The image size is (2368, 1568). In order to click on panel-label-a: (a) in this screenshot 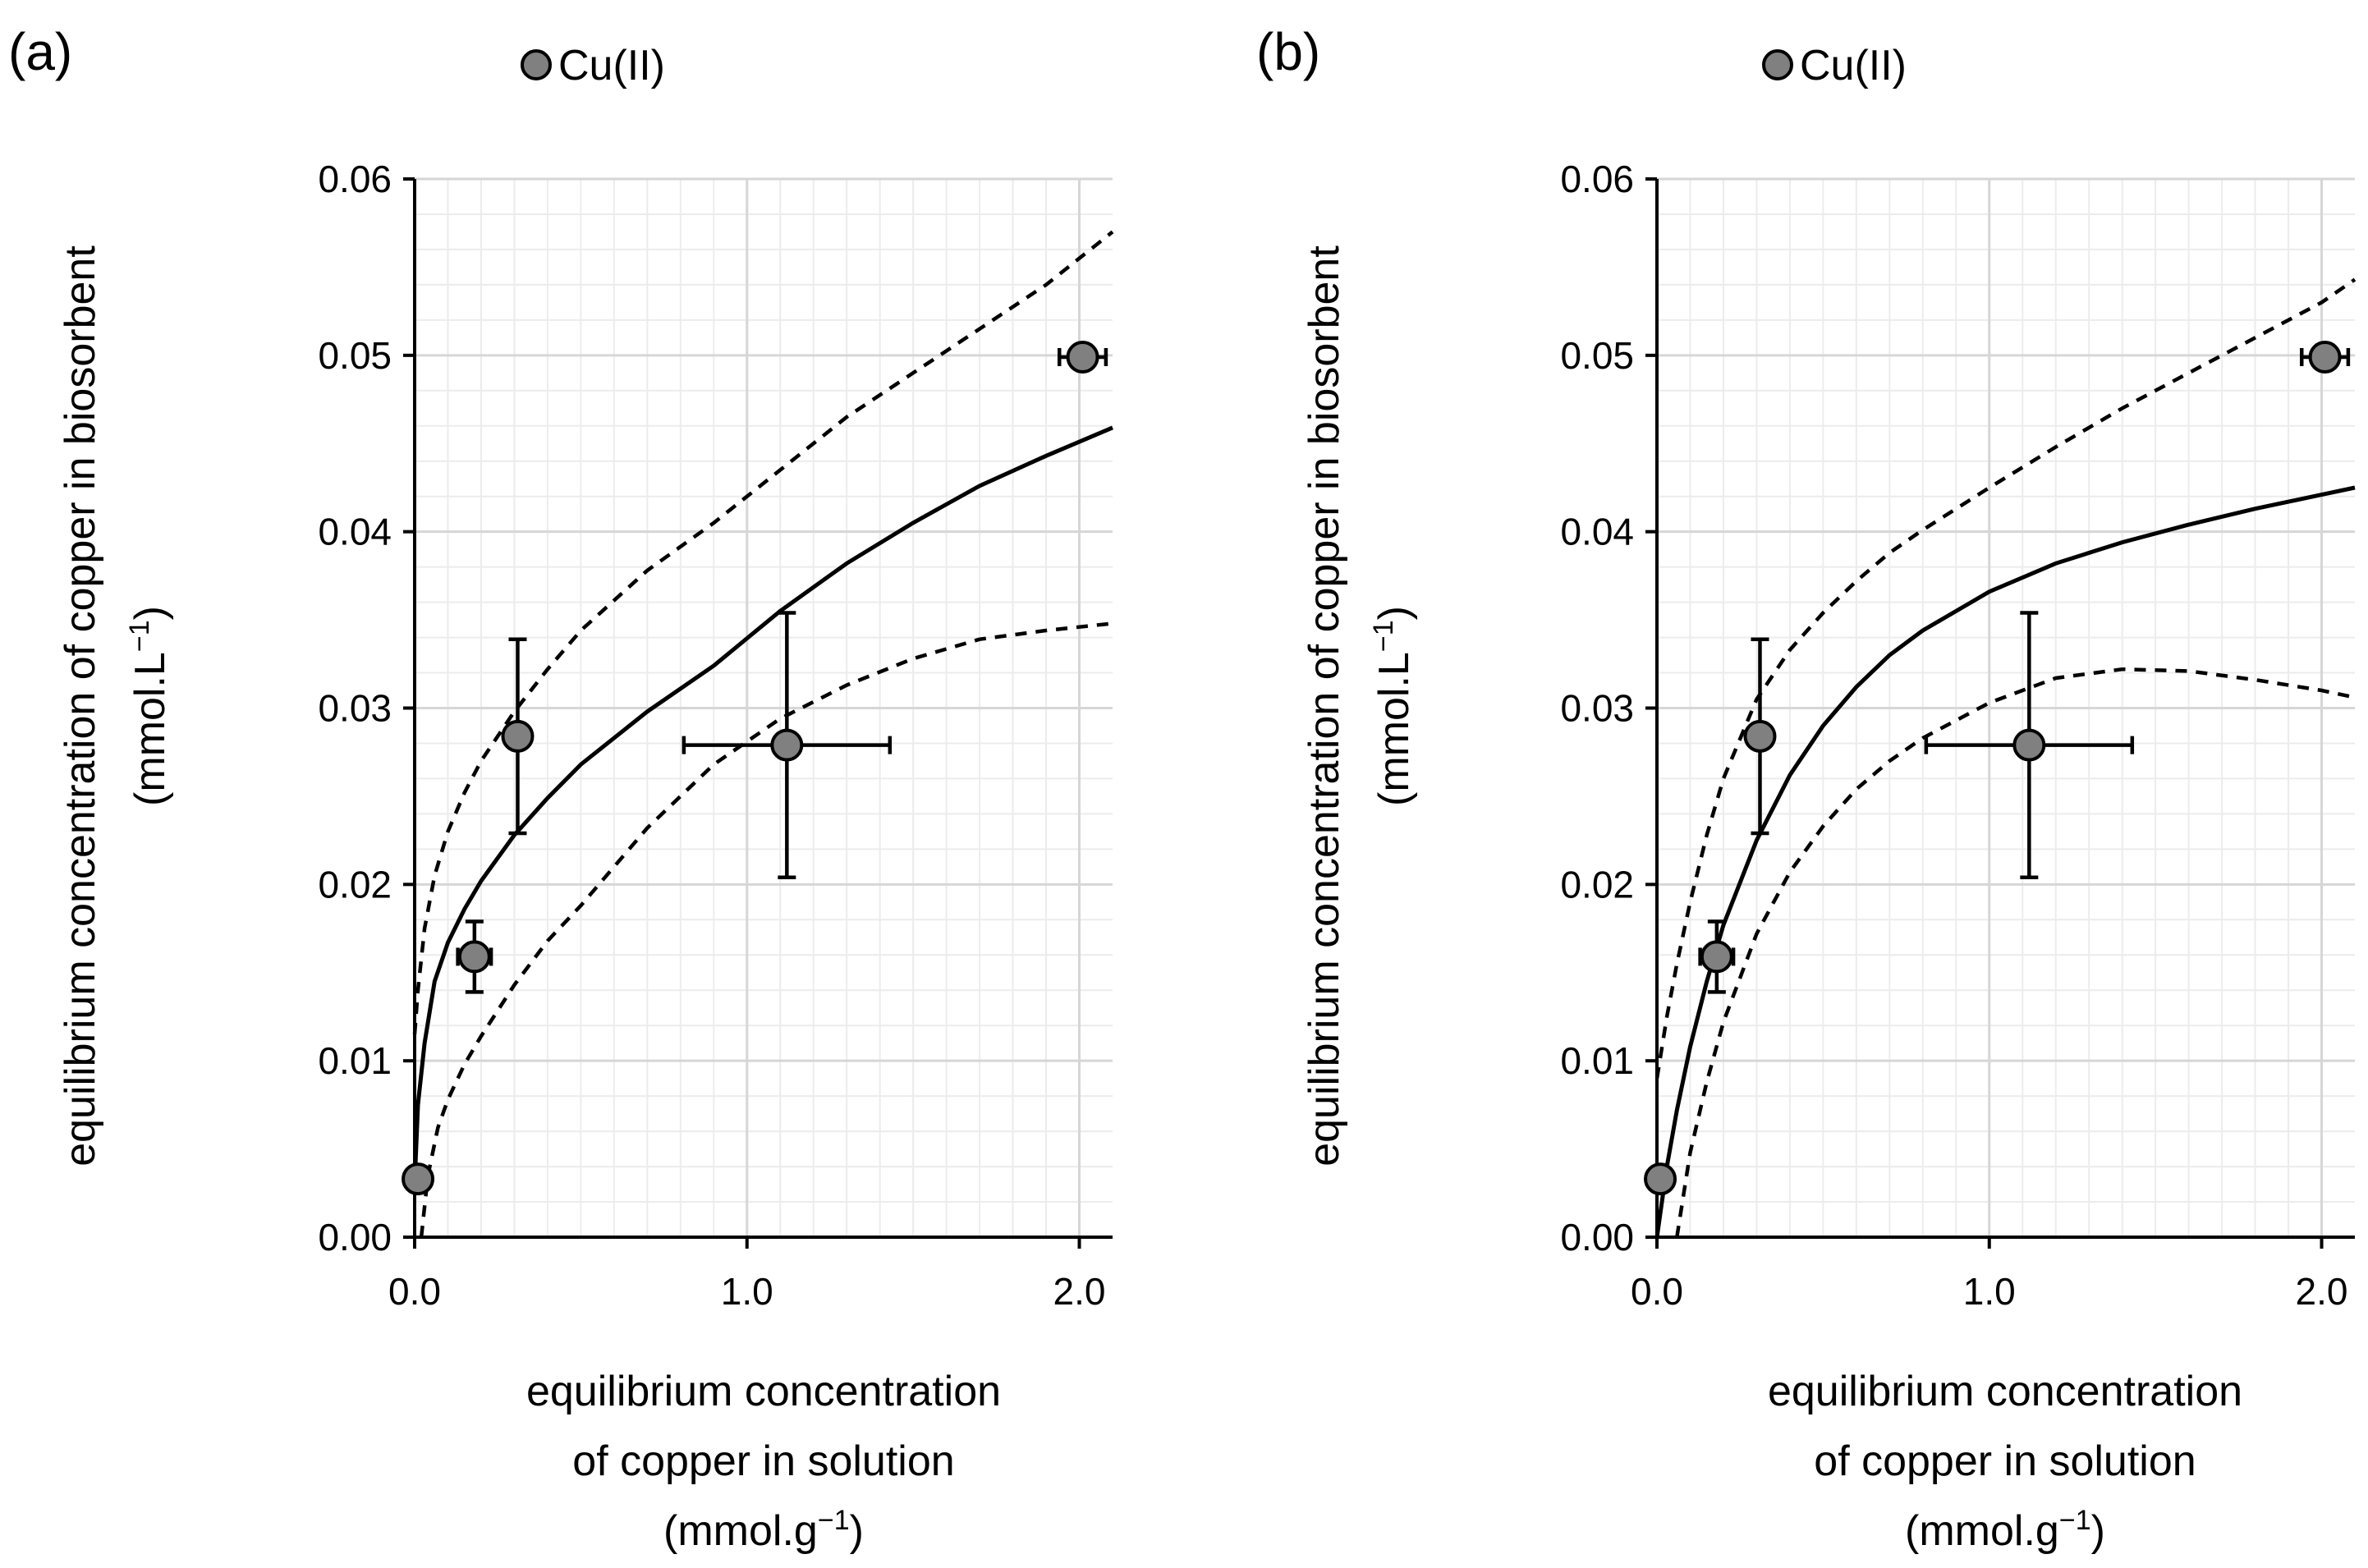, I will do `click(40, 51)`.